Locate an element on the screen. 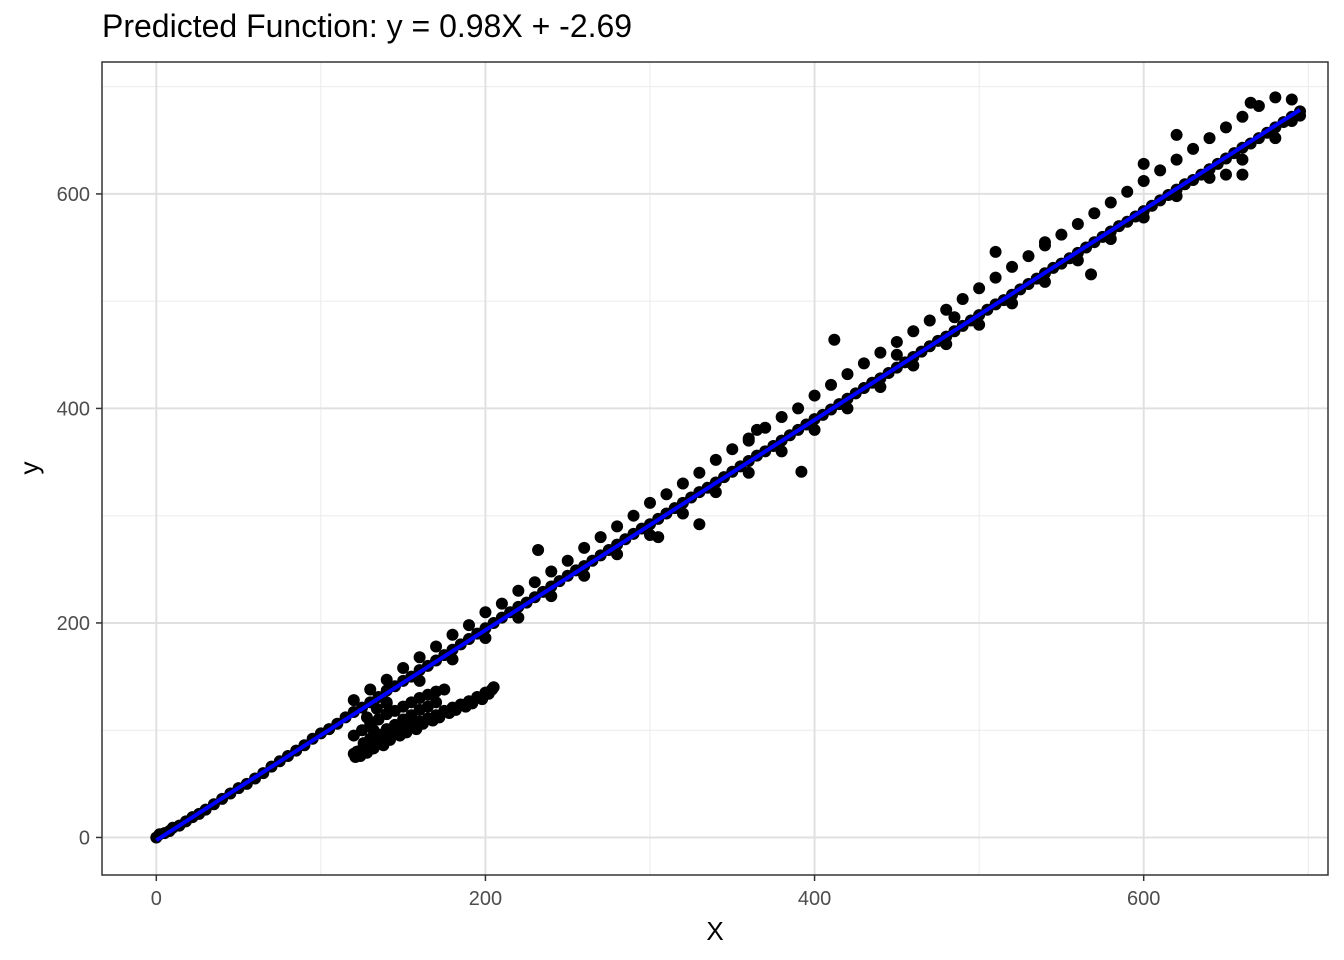  x-tick-label: 600 is located at coordinates (1143, 899).